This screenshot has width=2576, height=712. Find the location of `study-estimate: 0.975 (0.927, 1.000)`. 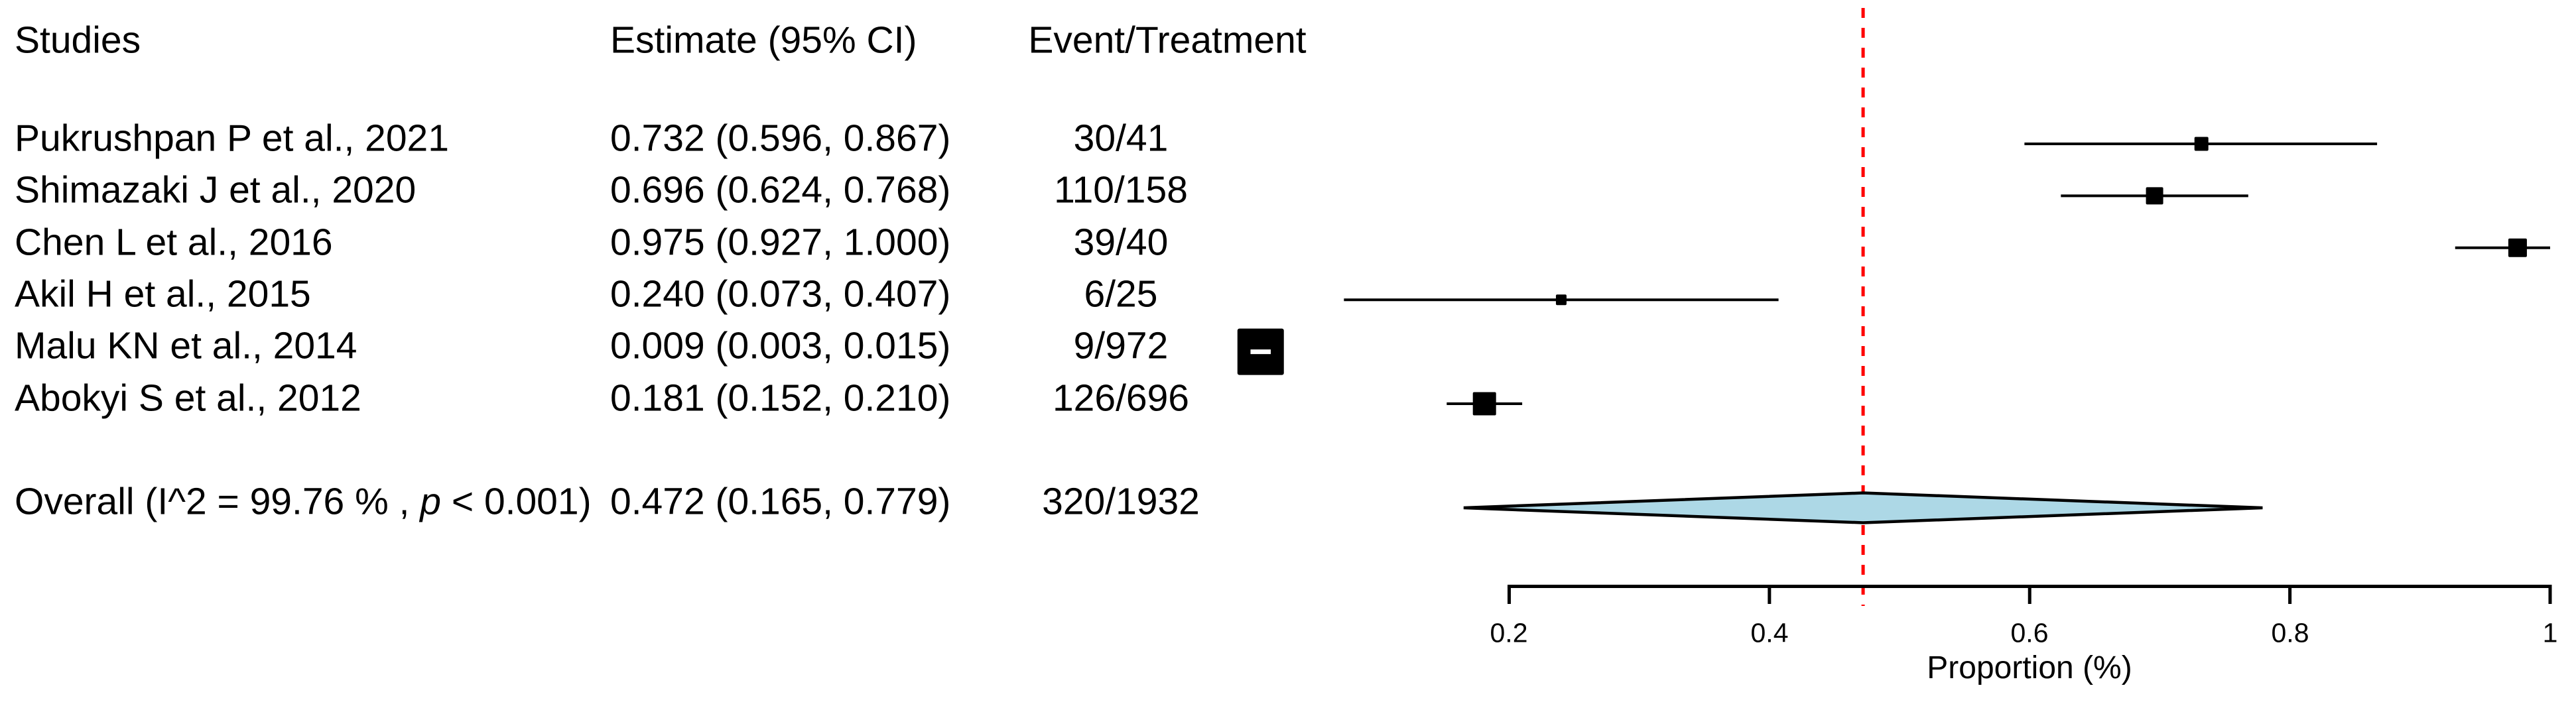

study-estimate: 0.975 (0.927, 1.000) is located at coordinates (781, 242).